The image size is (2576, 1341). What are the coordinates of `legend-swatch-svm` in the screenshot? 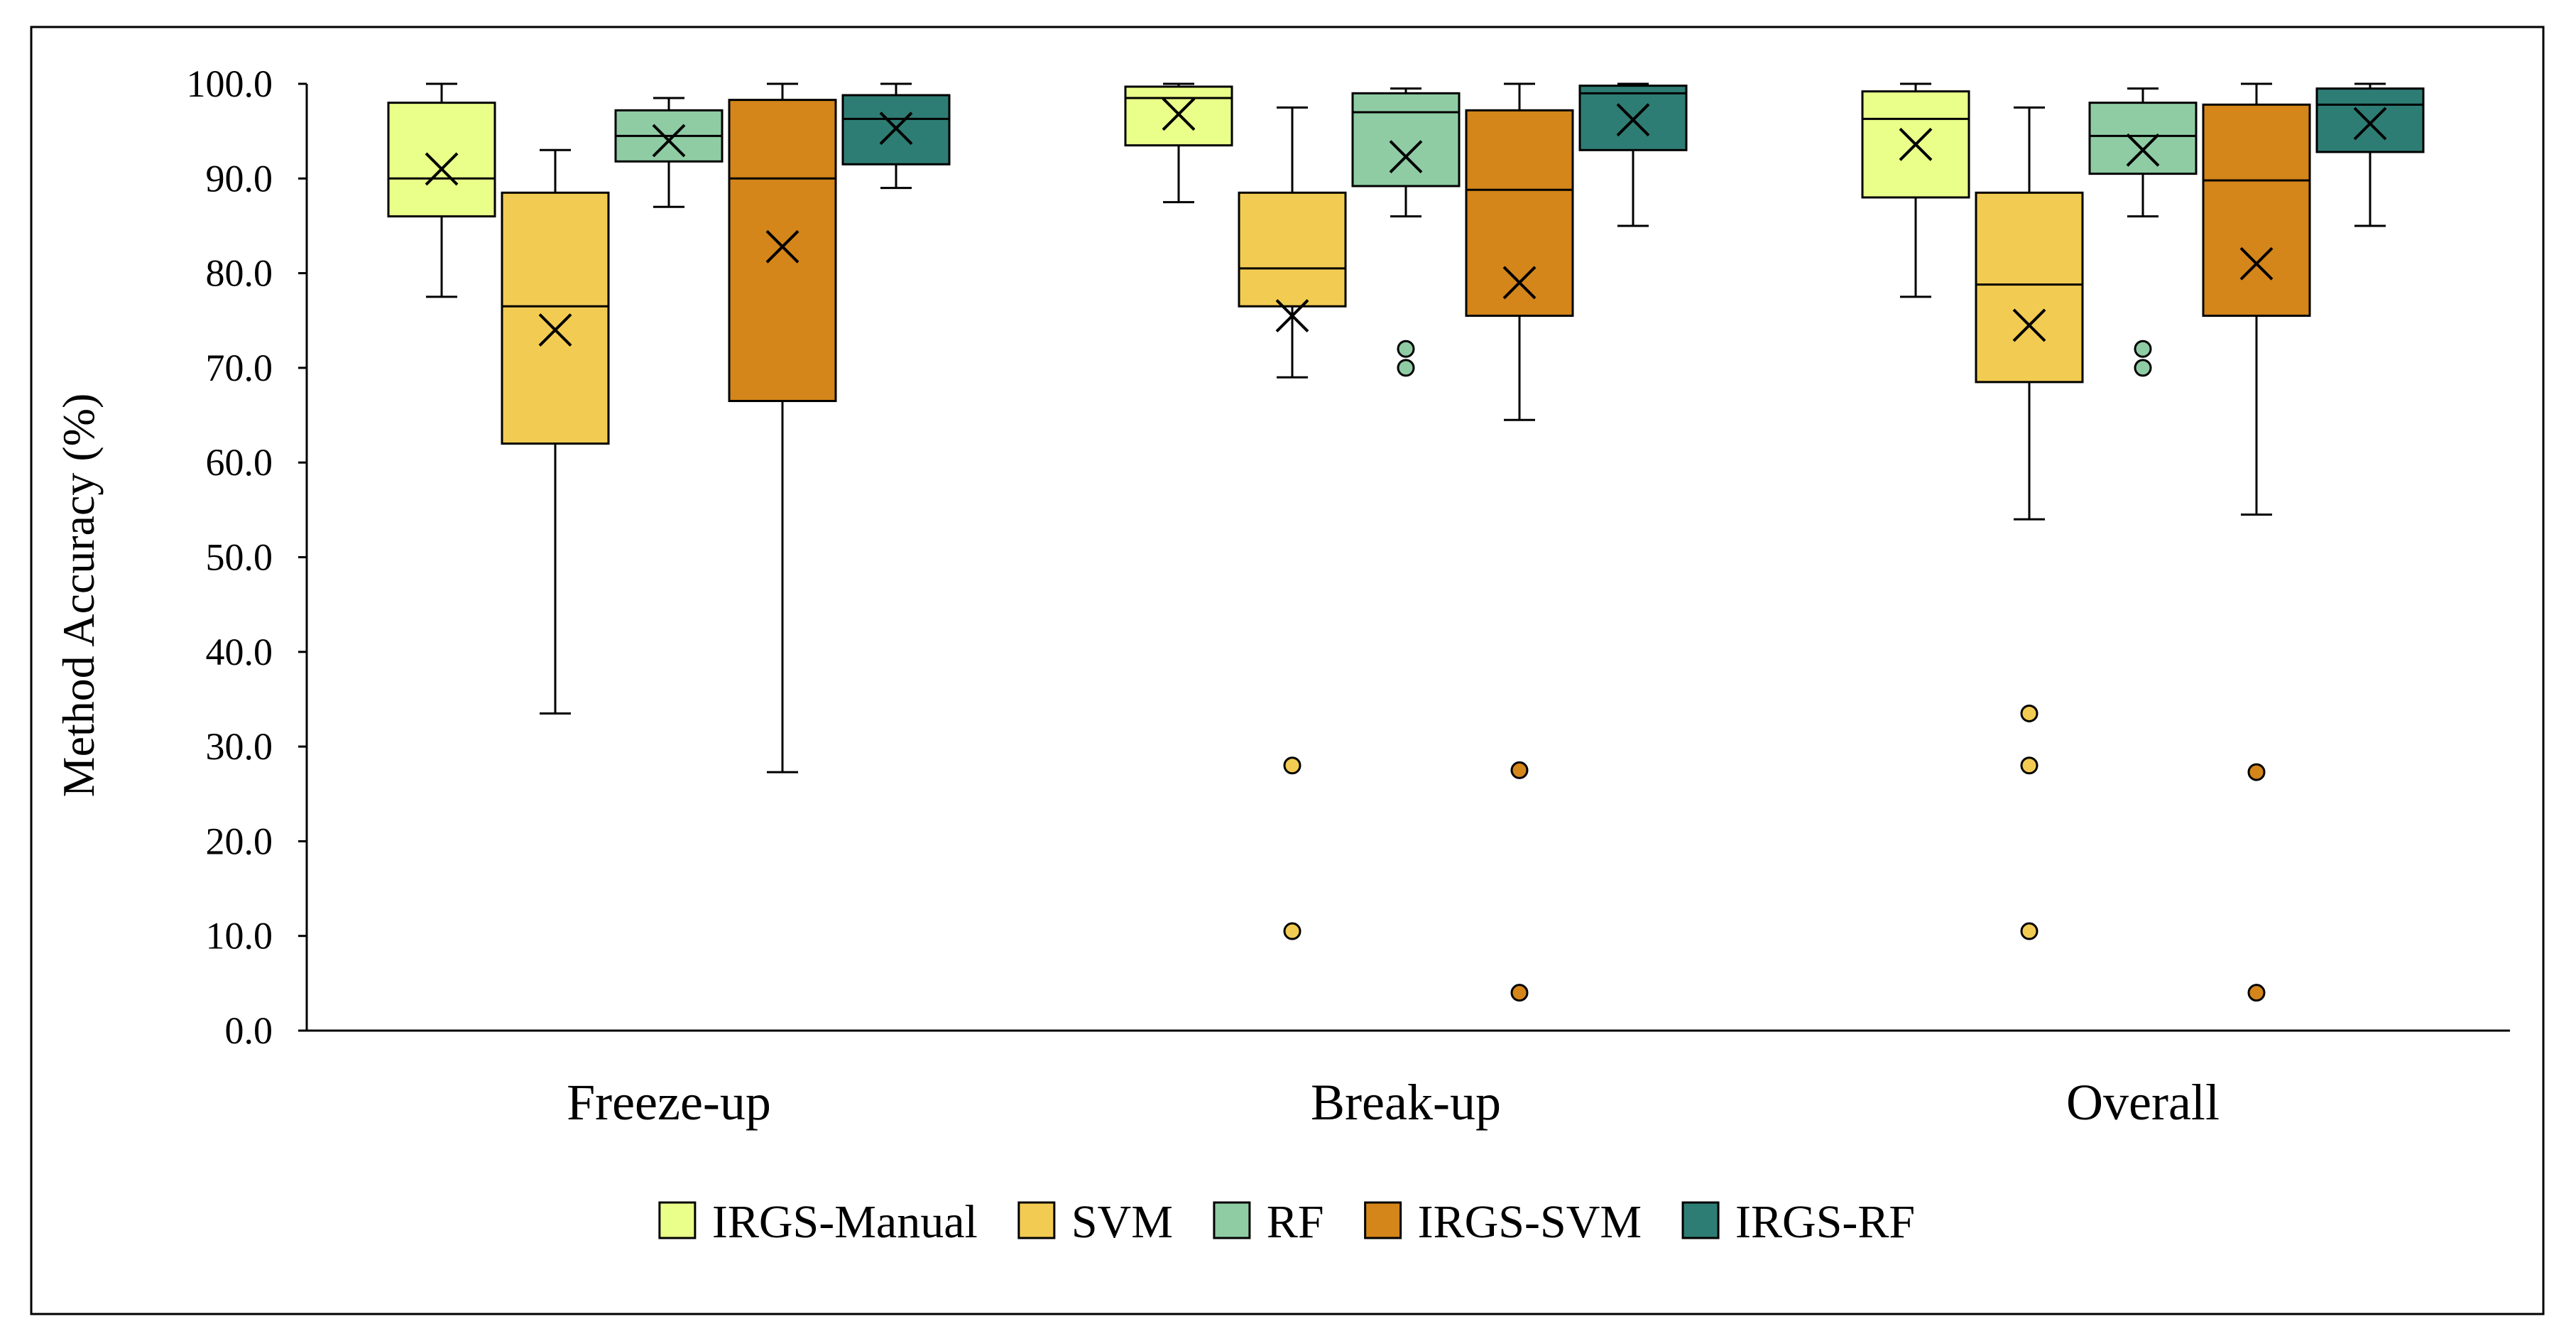 It's located at (1036, 1220).